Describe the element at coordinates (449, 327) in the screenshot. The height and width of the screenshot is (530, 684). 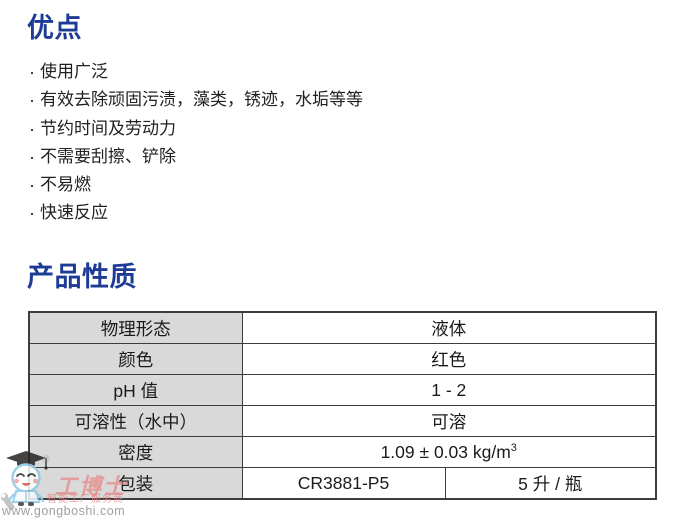
I see `row-value: 液体` at that location.